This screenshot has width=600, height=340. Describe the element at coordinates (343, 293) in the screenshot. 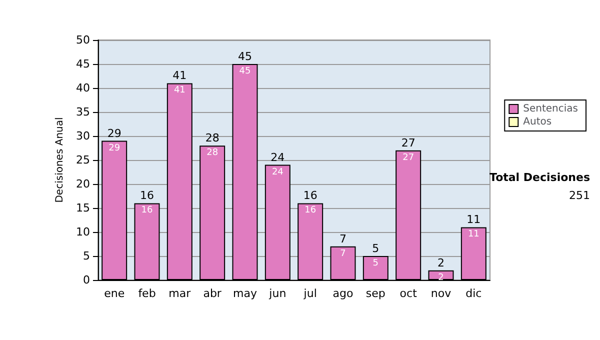

I see `x-tick-label: ago` at that location.